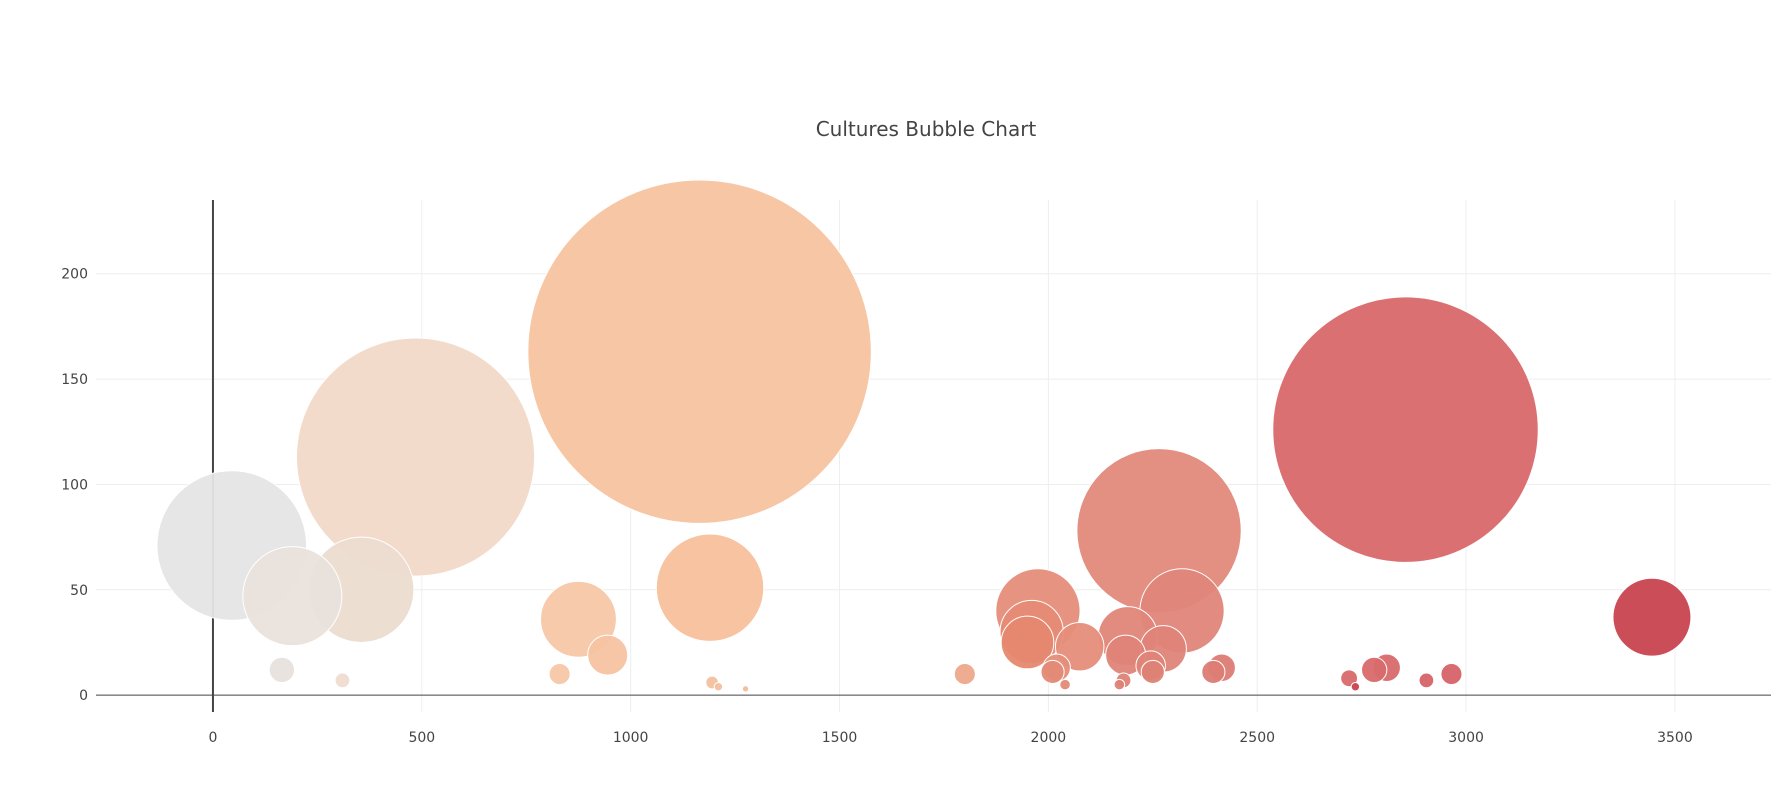 This screenshot has height=794, width=1787. What do you see at coordinates (1675, 738) in the screenshot?
I see `x-tick-label: 3500` at bounding box center [1675, 738].